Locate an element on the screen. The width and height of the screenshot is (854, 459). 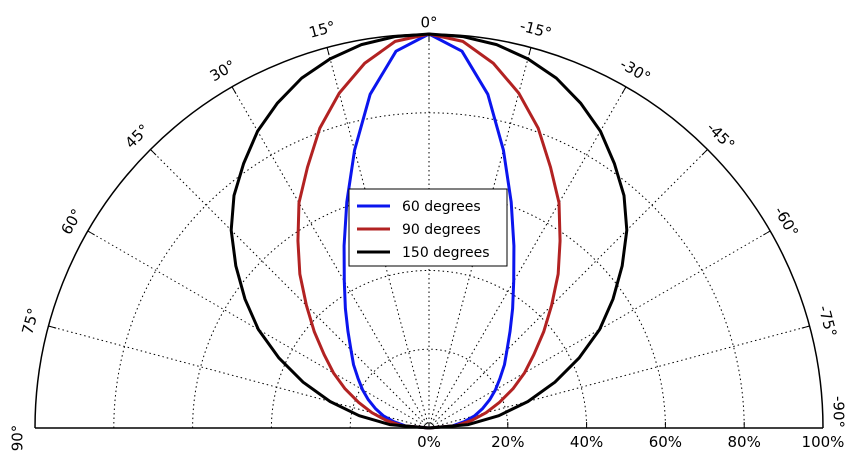
radial-tick-label: 100% is located at coordinates (823, 442).